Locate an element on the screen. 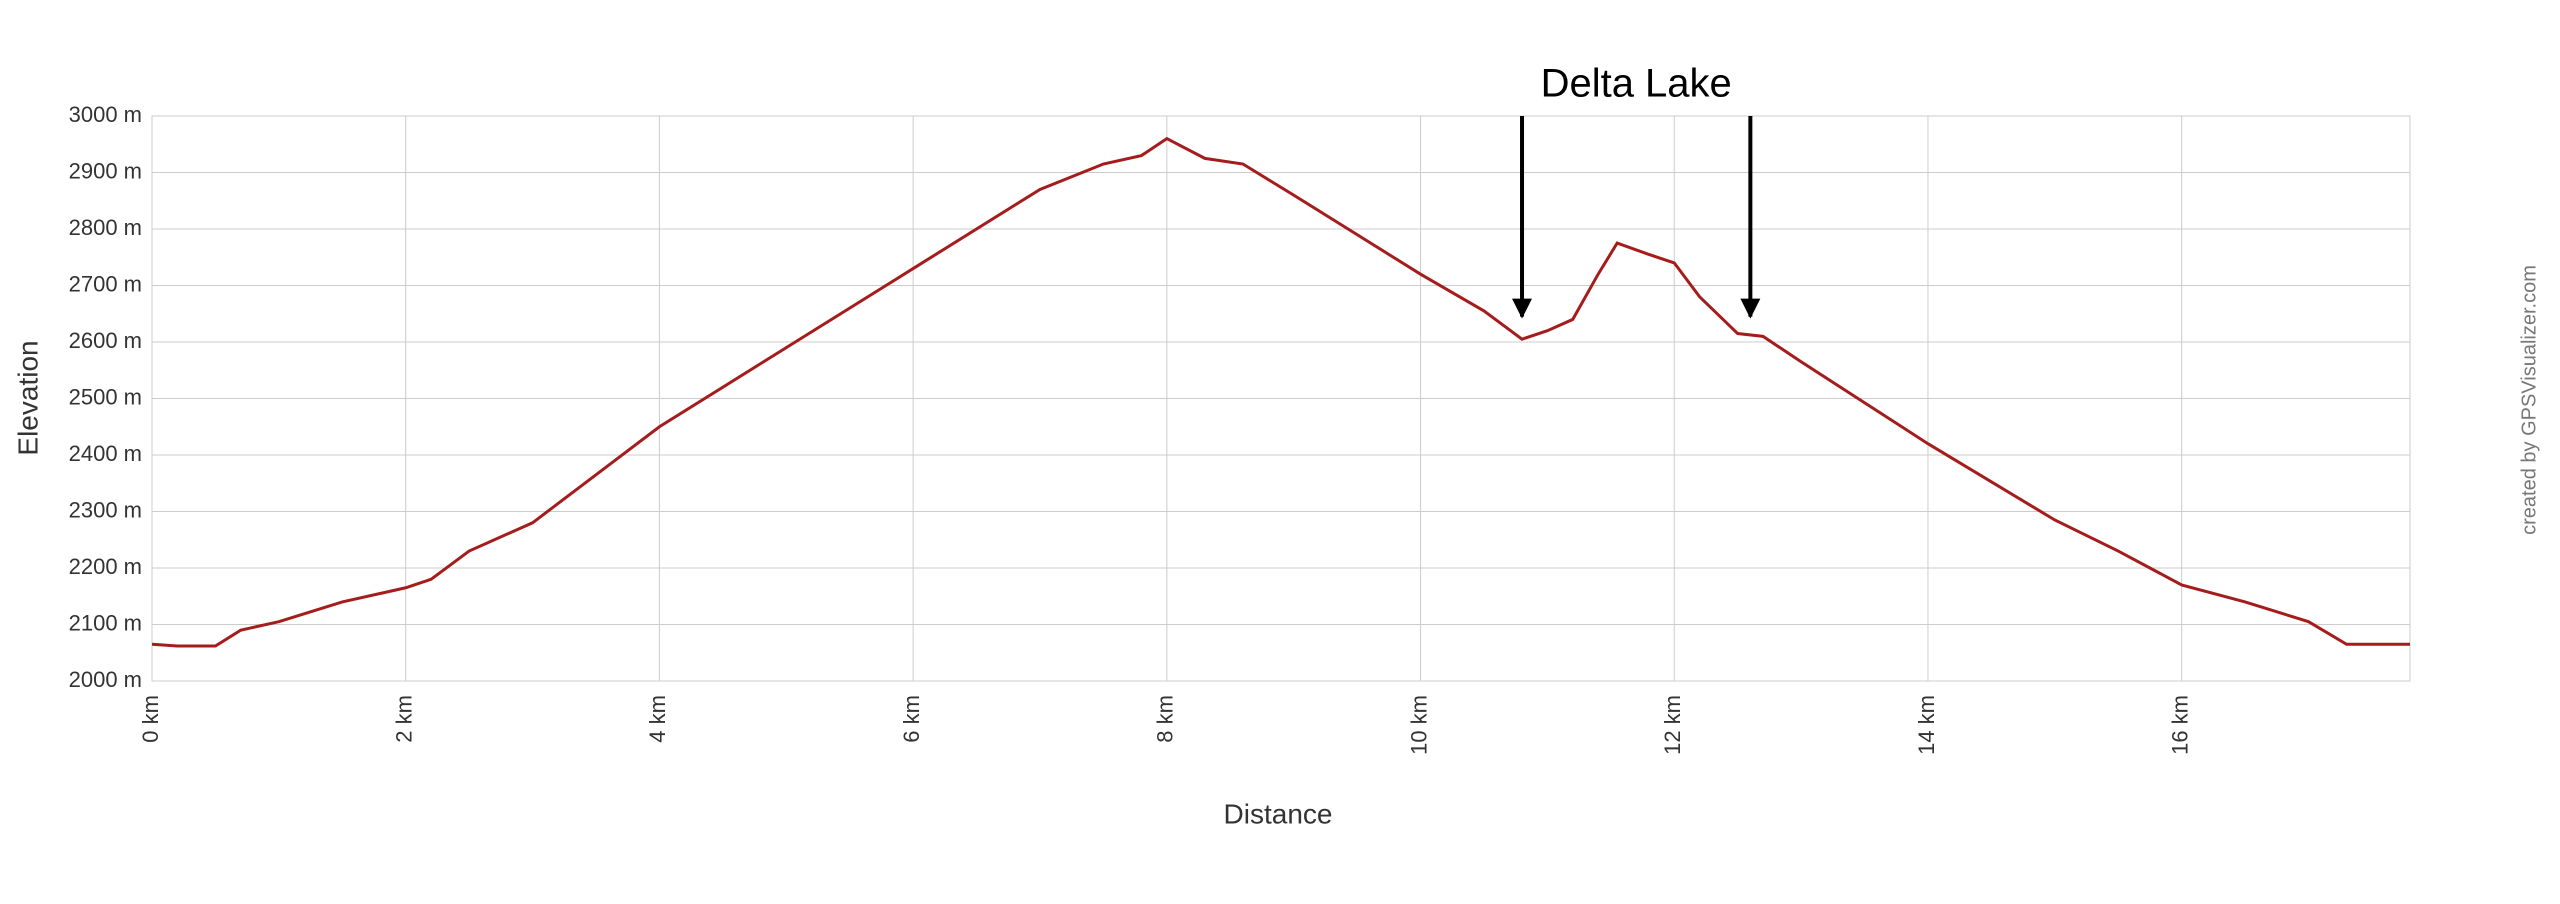 This screenshot has width=2560, height=904. x-tick-label: 14 km is located at coordinates (1926, 725).